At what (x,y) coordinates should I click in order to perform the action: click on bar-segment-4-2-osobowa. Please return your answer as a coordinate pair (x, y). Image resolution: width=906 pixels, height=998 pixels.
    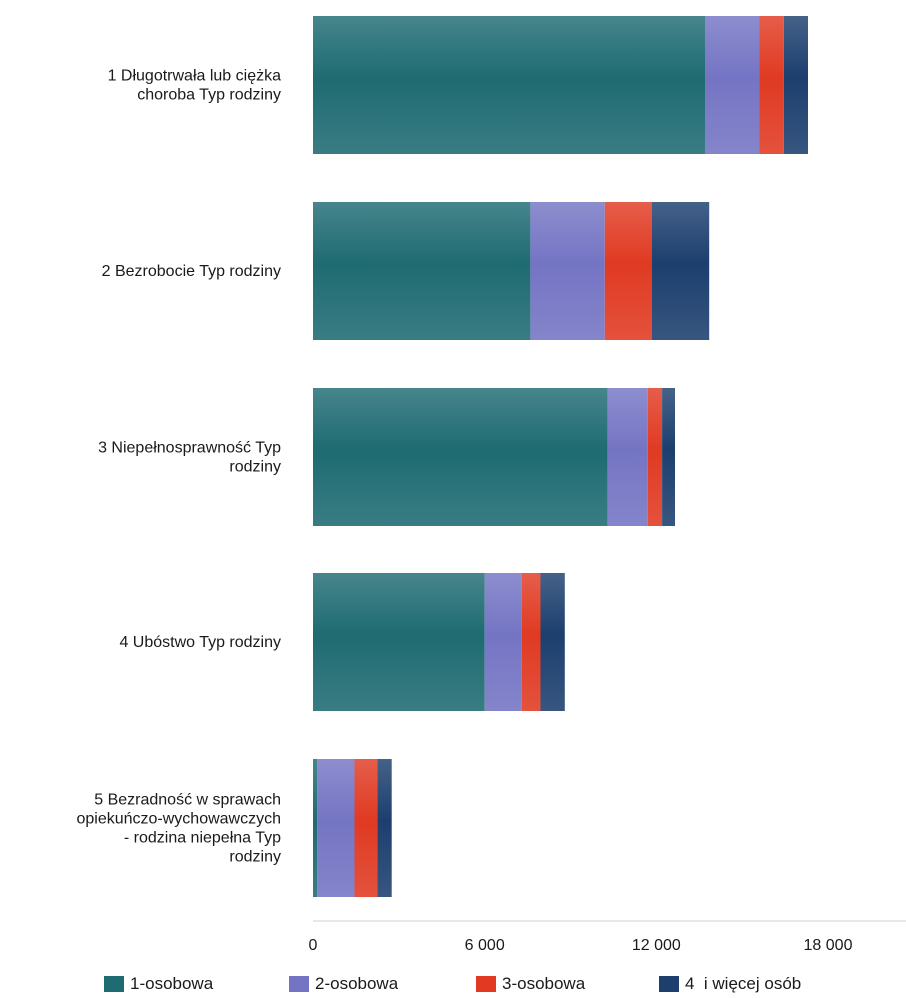
    Looking at the image, I should click on (503, 642).